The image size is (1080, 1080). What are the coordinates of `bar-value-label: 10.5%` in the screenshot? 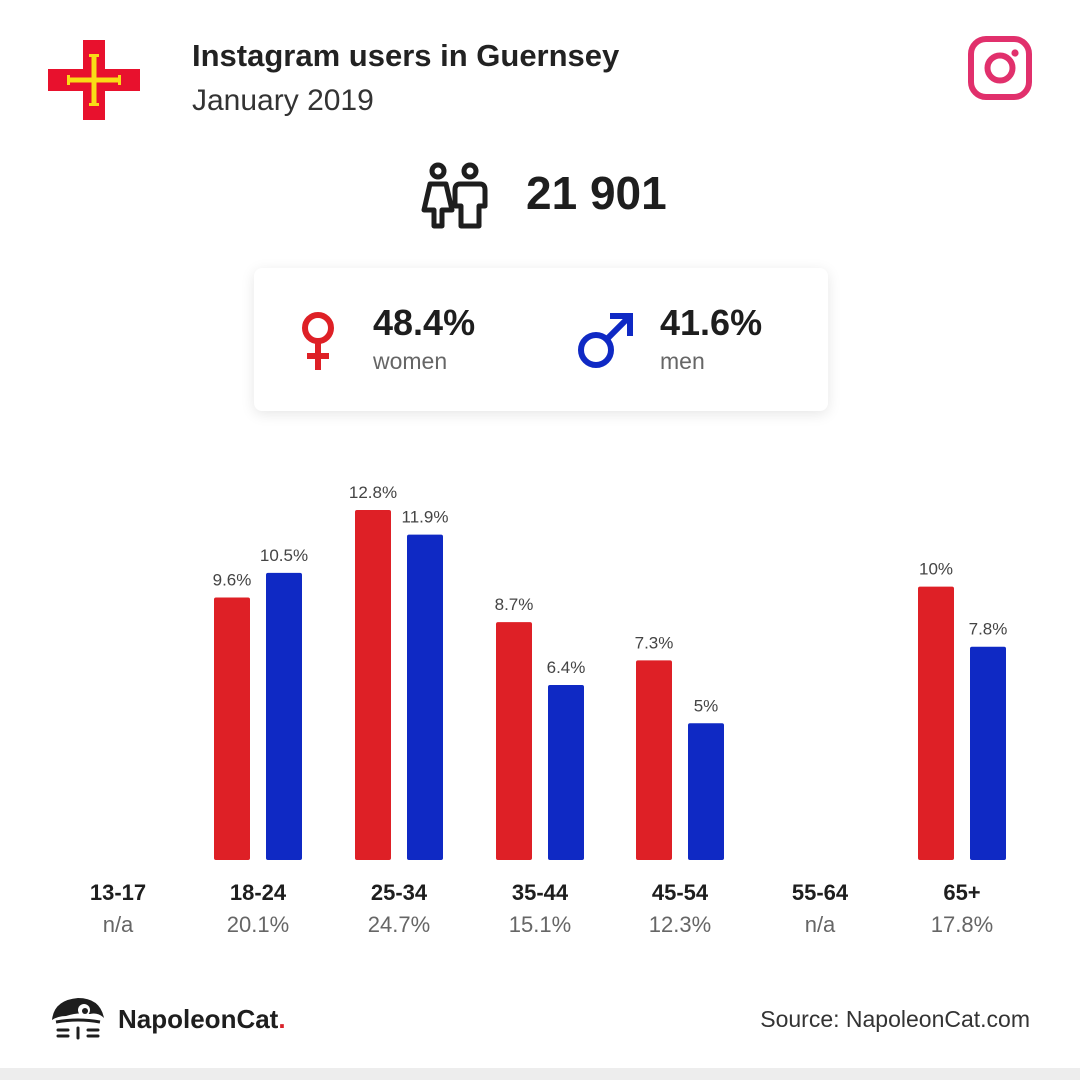 It's located at (284, 555).